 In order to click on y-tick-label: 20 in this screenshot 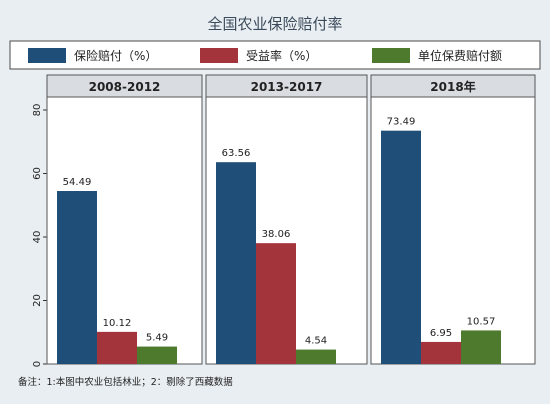, I will do `click(37, 300)`.